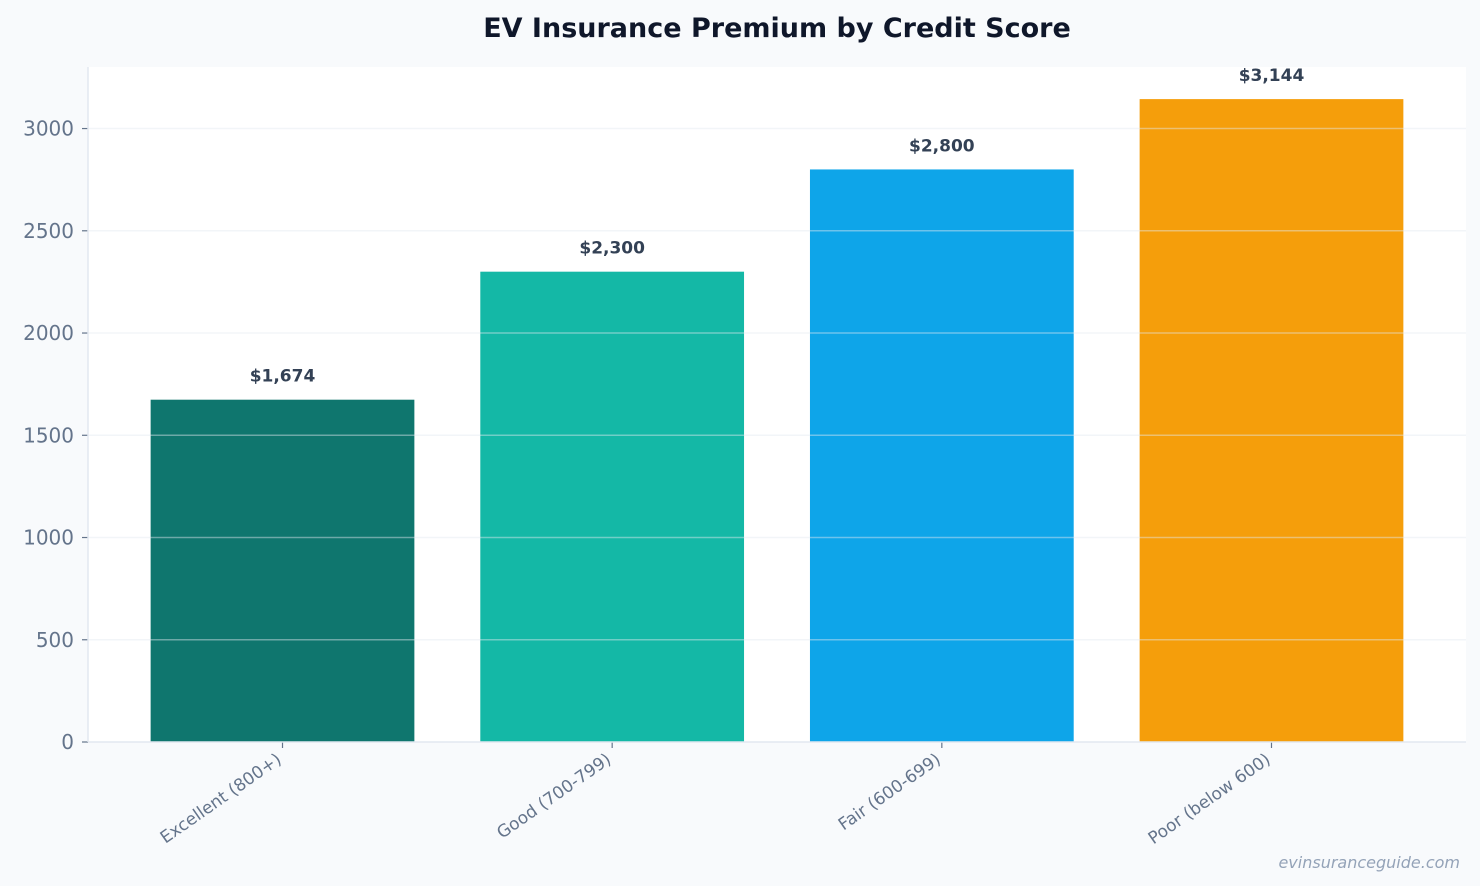  Describe the element at coordinates (612, 249) in the screenshot. I see `data-label-1: $2,300` at that location.